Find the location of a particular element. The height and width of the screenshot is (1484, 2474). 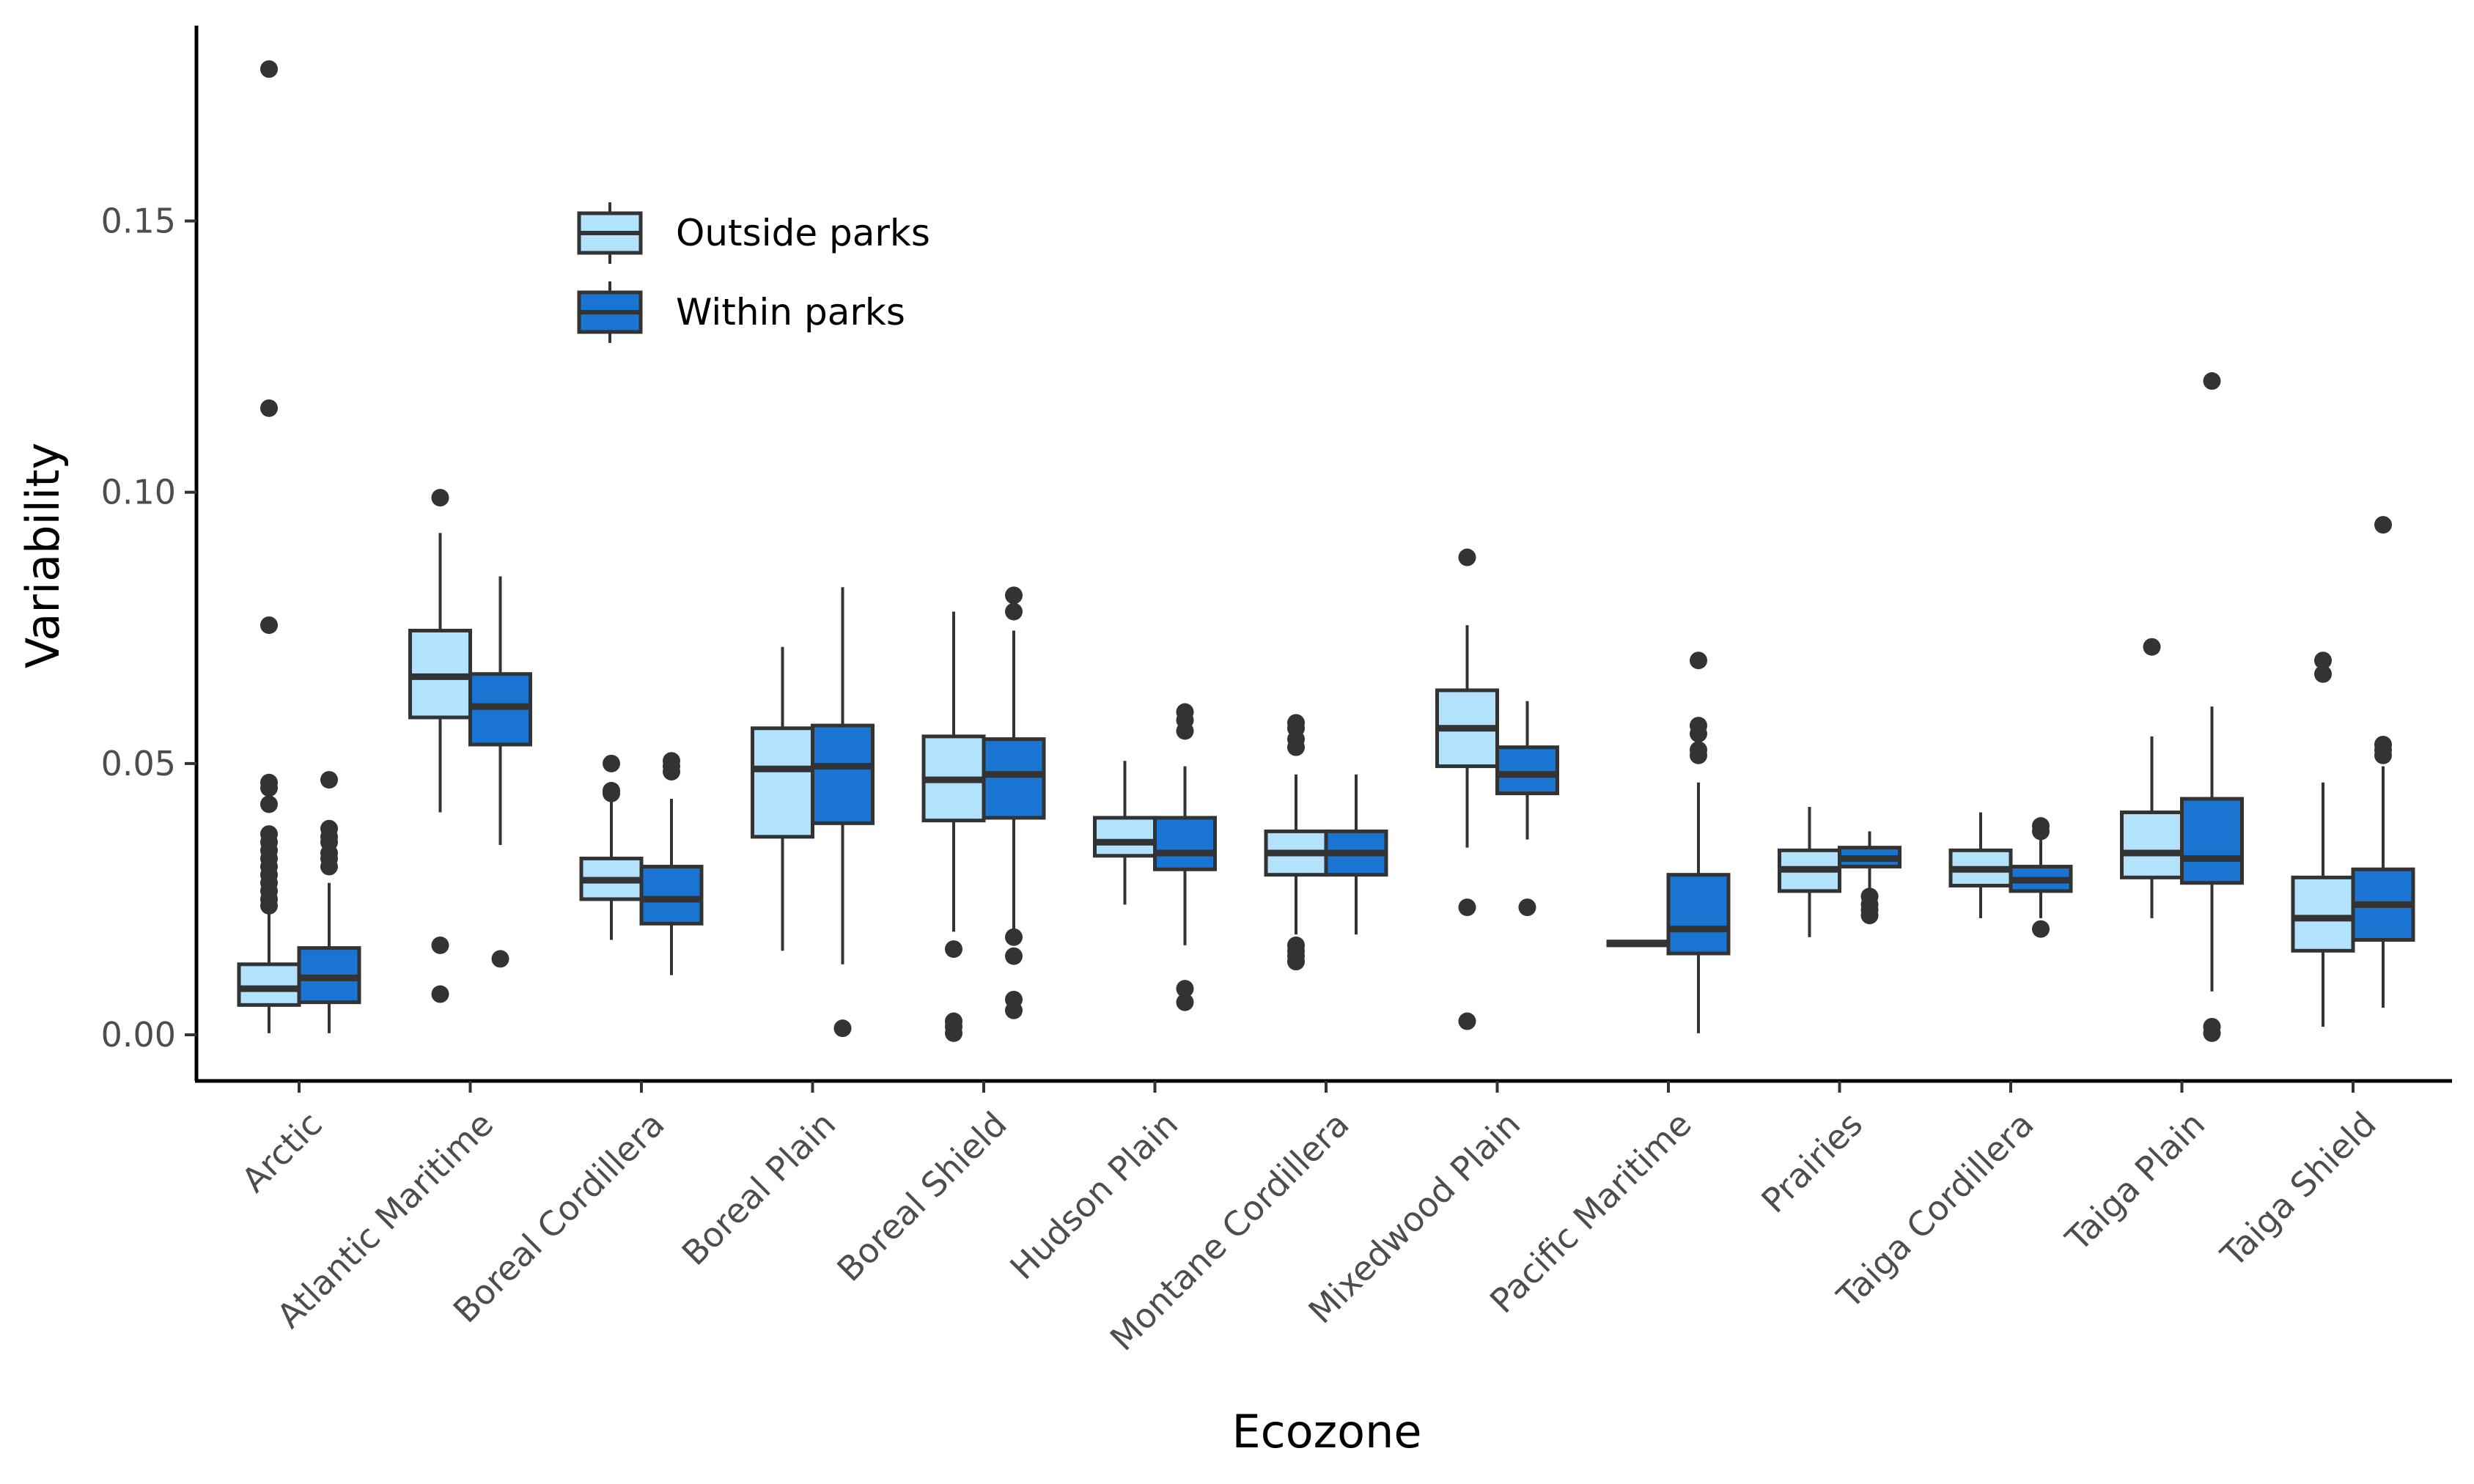

box-within-parks-boreal-cordillera is located at coordinates (671, 863).